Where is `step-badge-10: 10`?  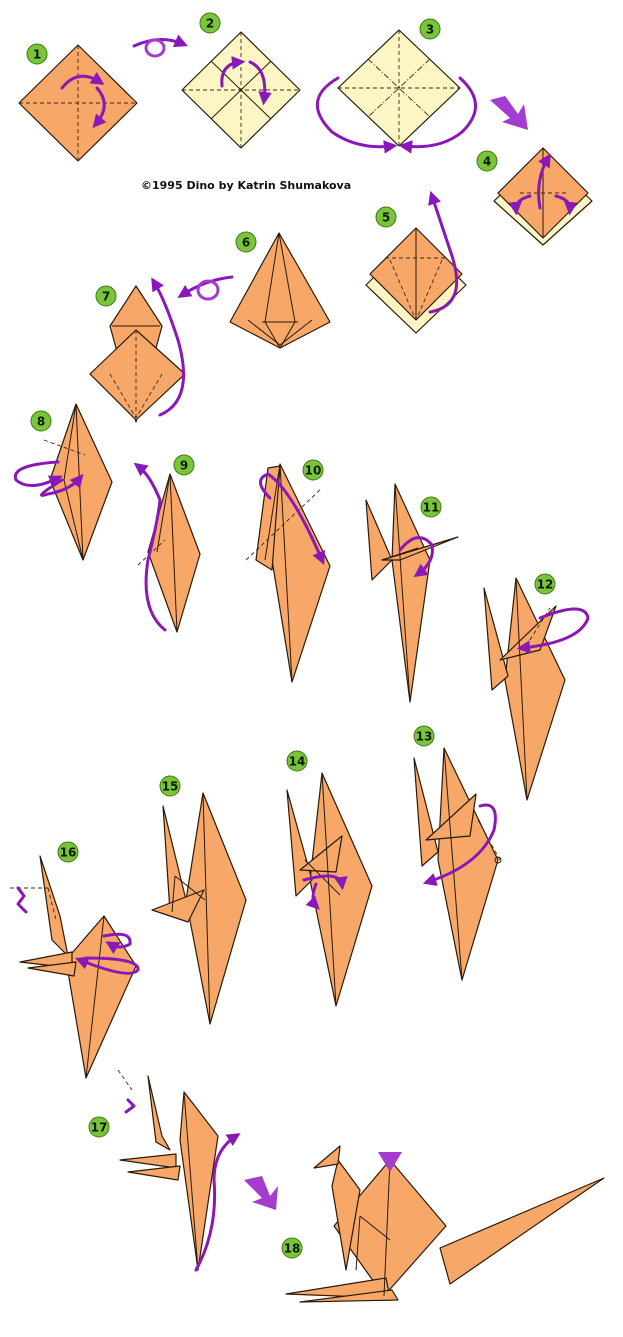
step-badge-10: 10 is located at coordinates (313, 470).